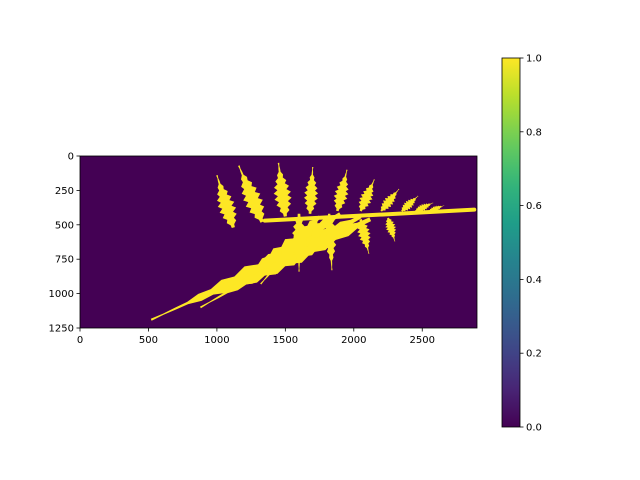 Image resolution: width=640 pixels, height=480 pixels. I want to click on colorbar-tick-label: 0.6, so click(534, 206).